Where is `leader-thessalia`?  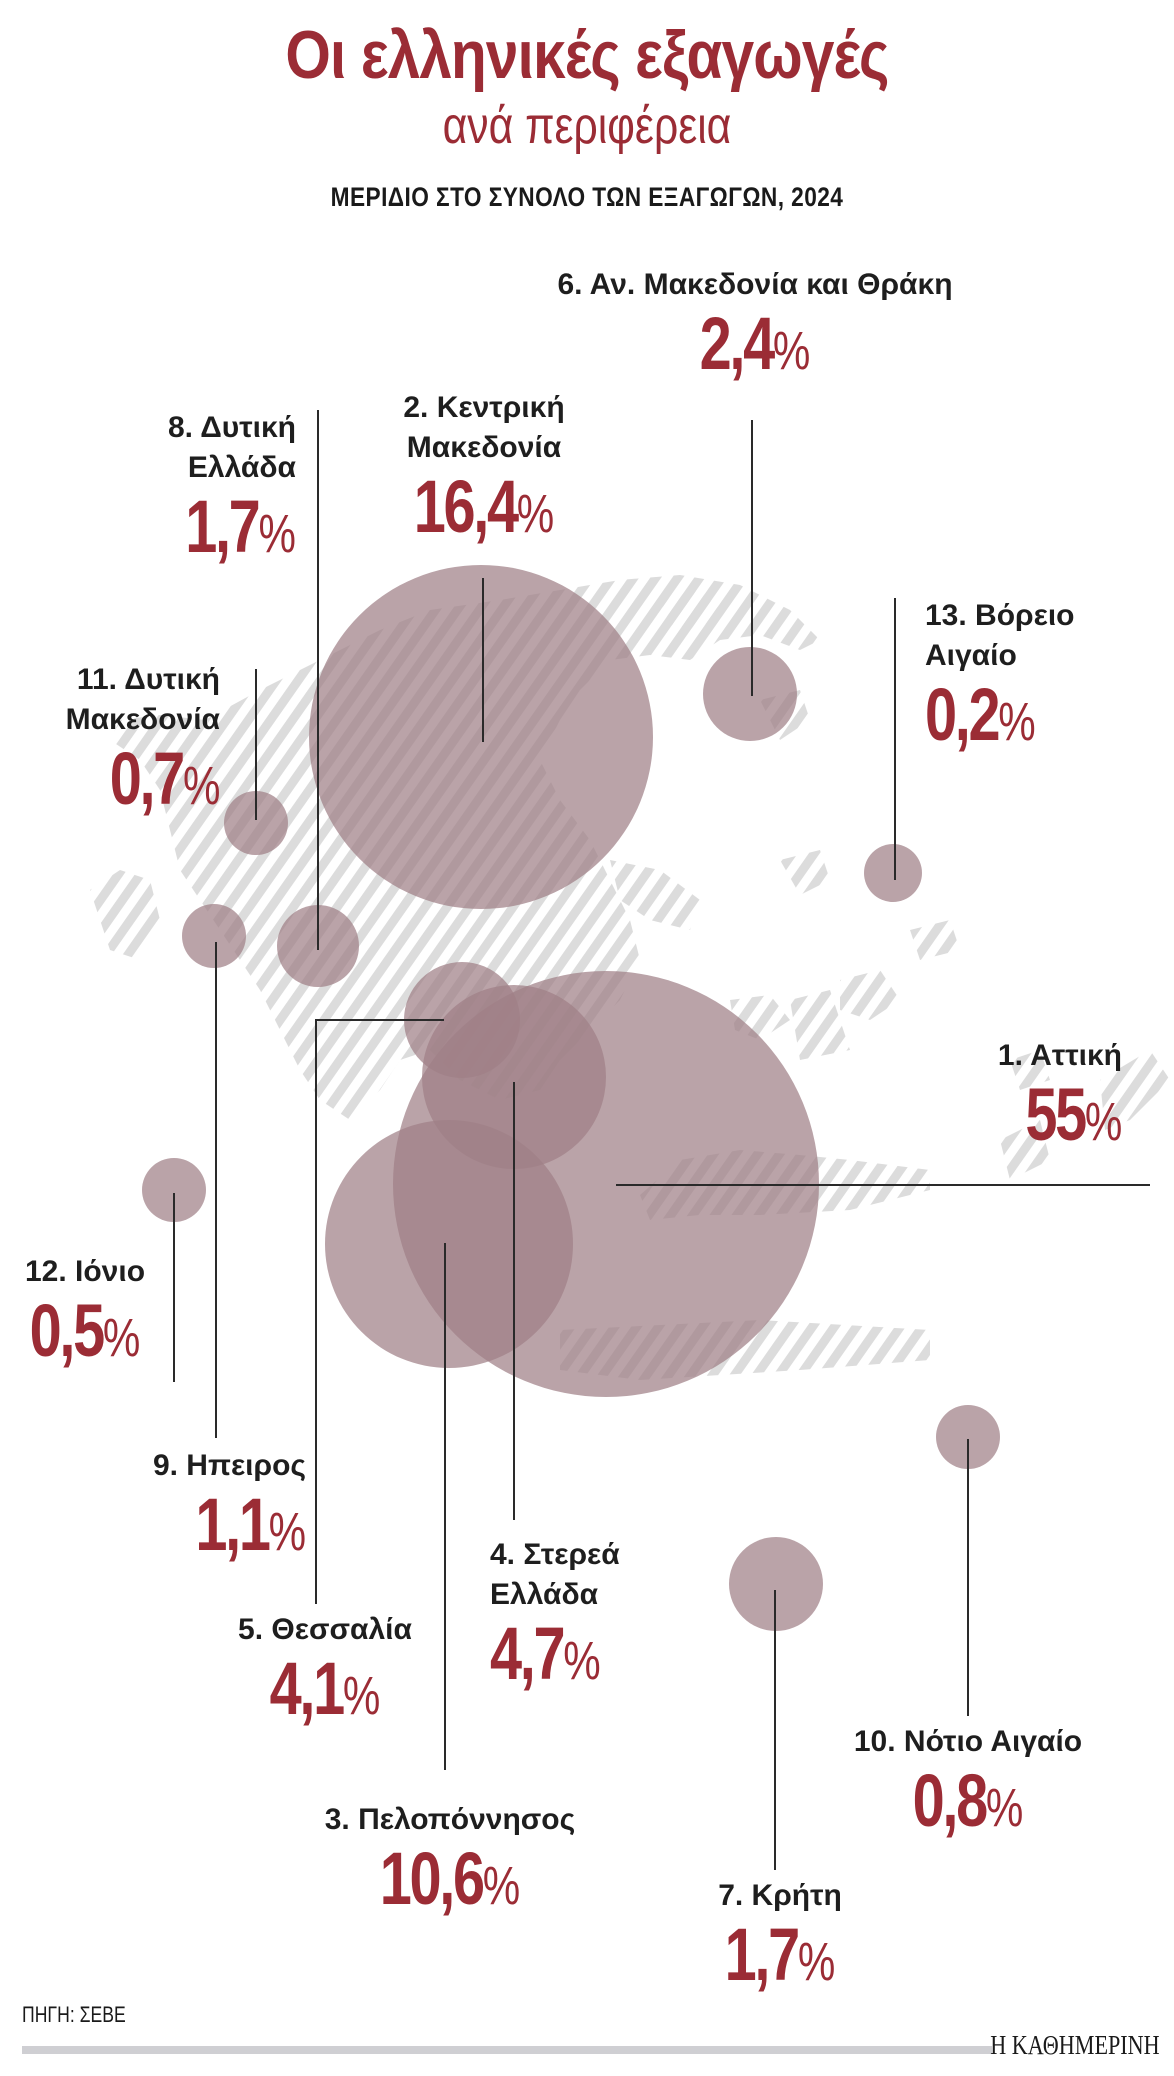 leader-thessalia is located at coordinates (379, 1311).